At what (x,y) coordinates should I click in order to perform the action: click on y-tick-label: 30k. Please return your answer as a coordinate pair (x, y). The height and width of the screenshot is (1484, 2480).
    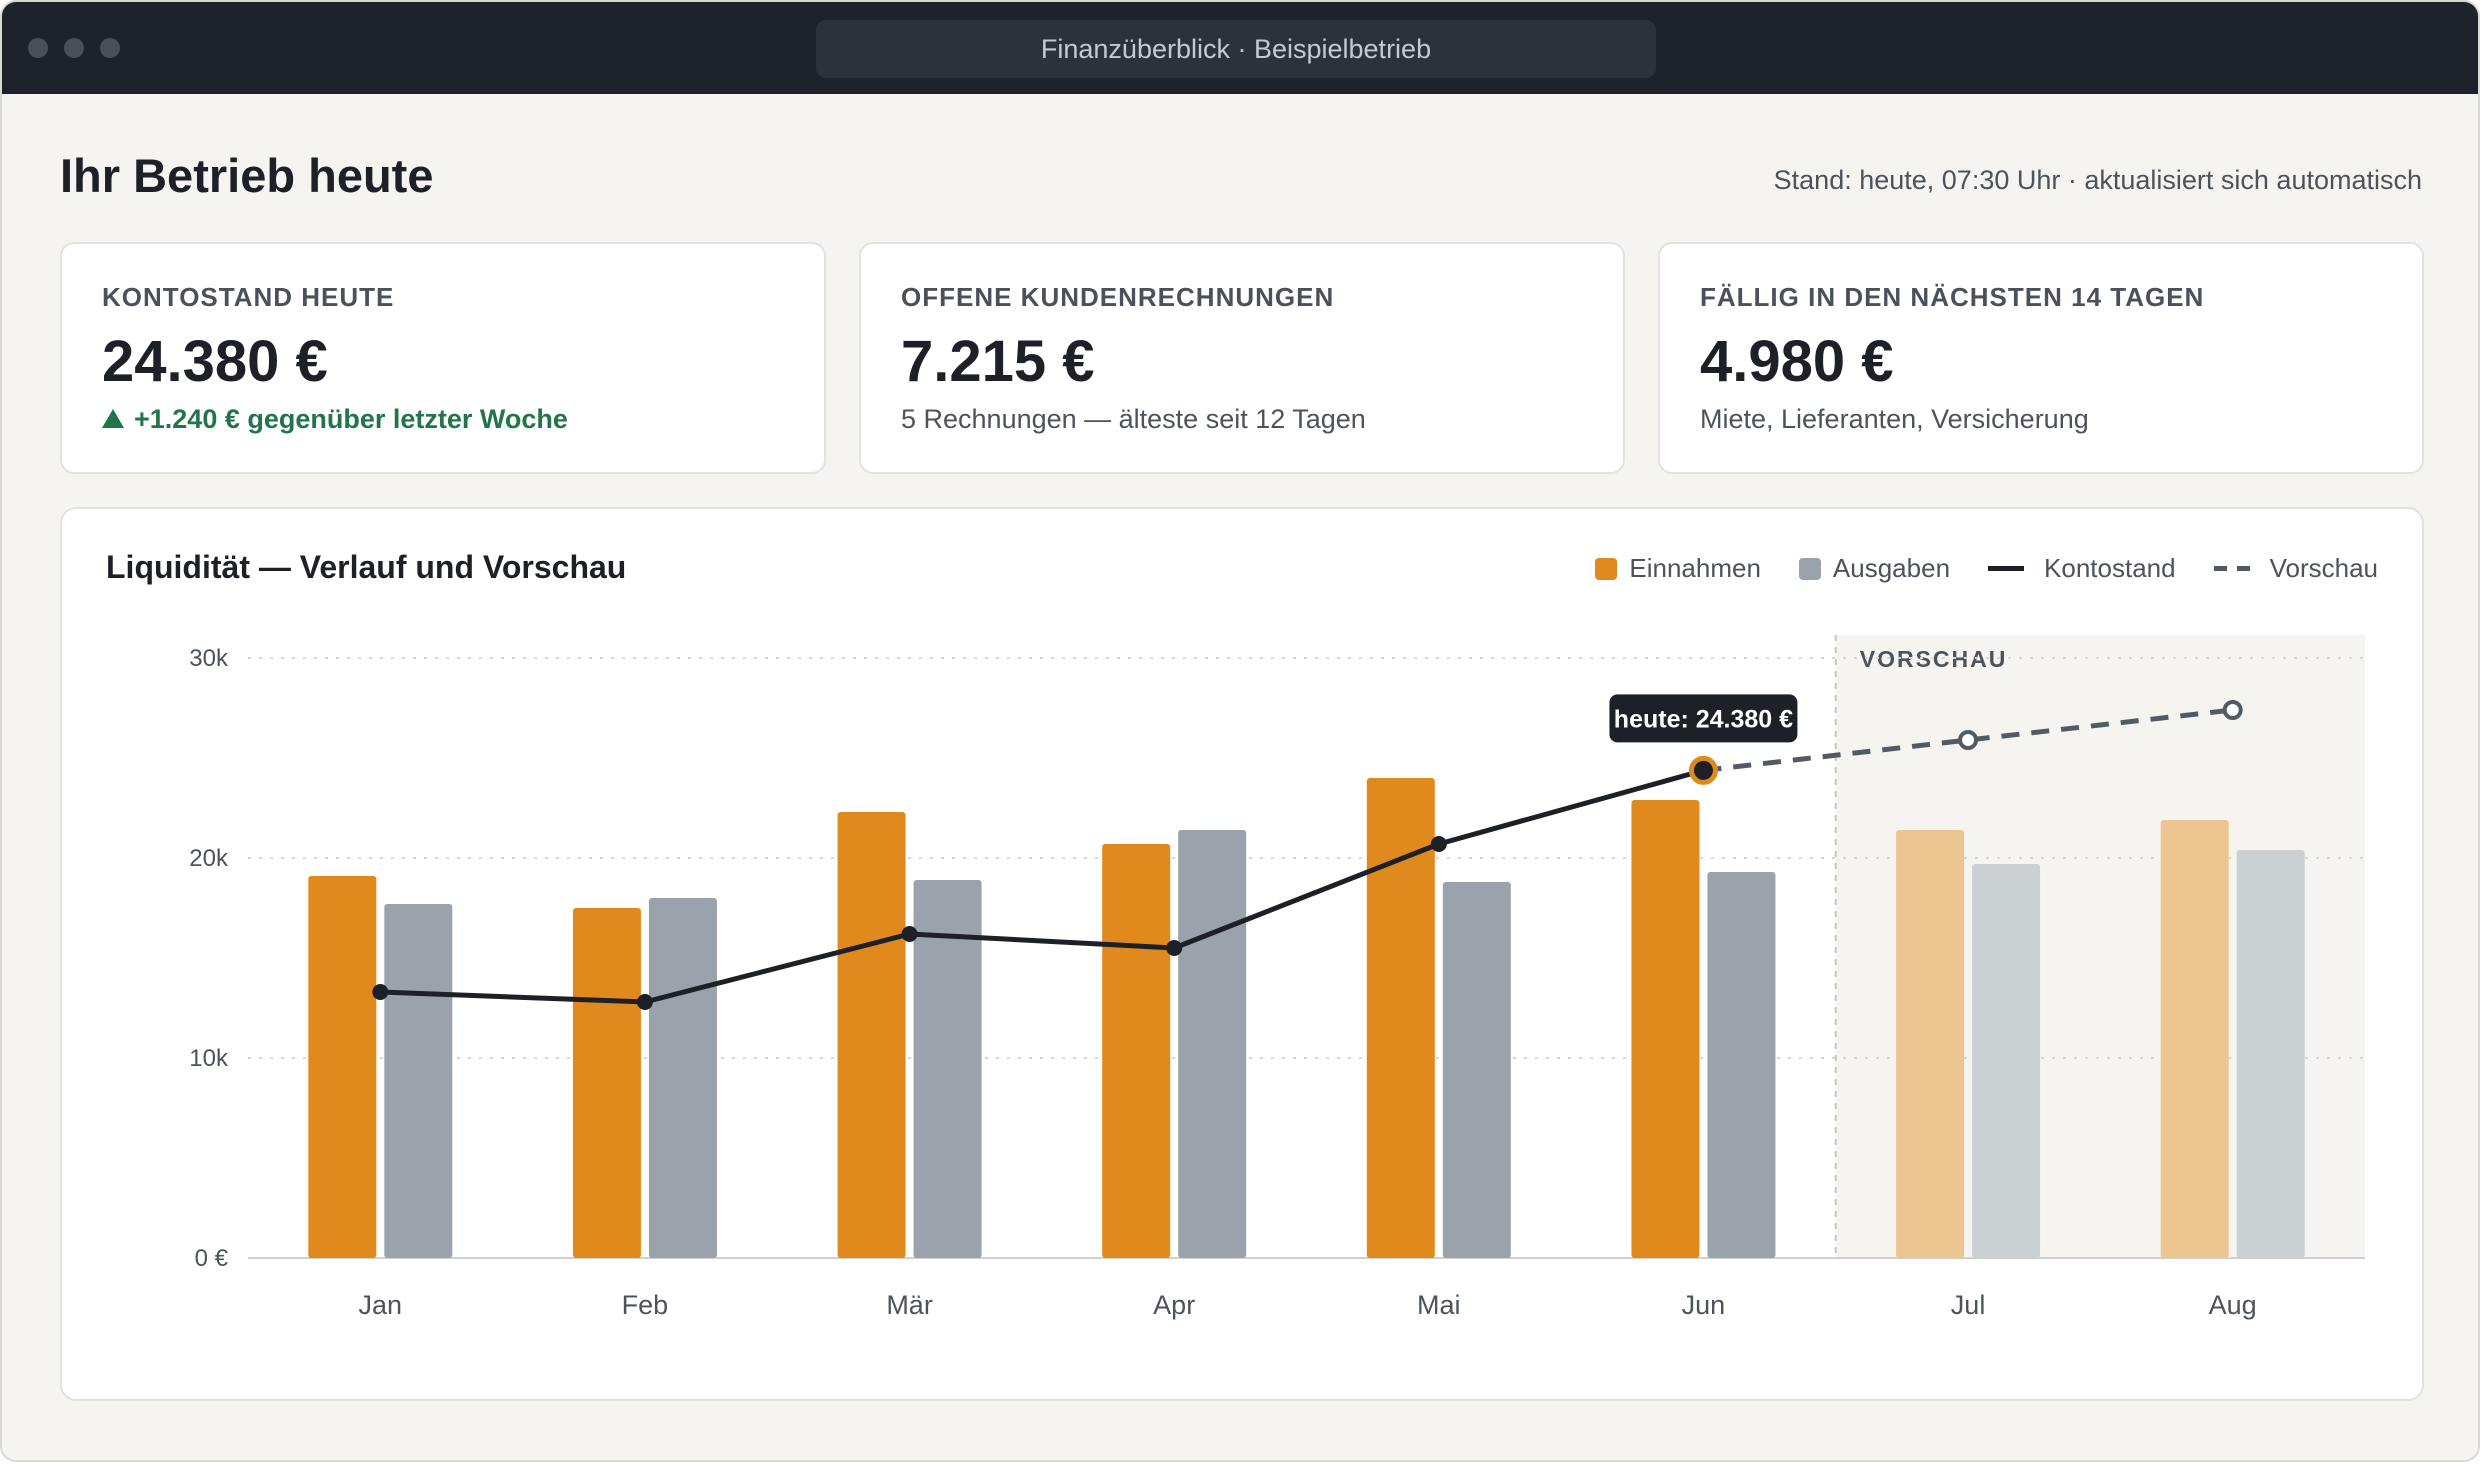
    Looking at the image, I should click on (209, 658).